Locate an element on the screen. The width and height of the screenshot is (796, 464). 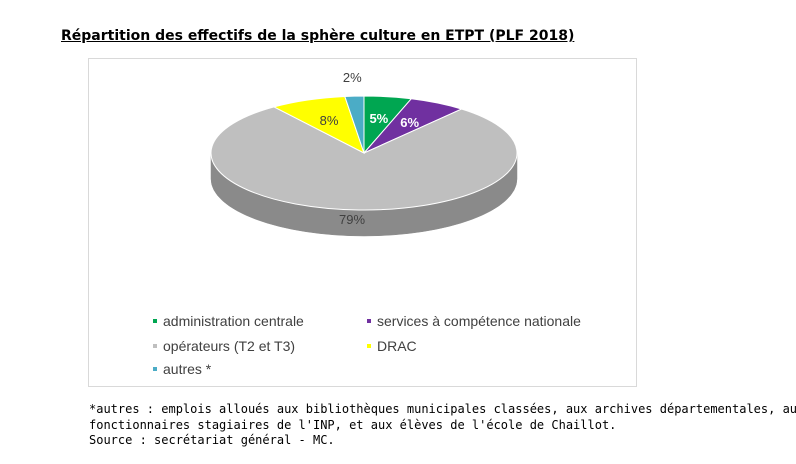
legend-item-autres: autres * is located at coordinates (182, 369).